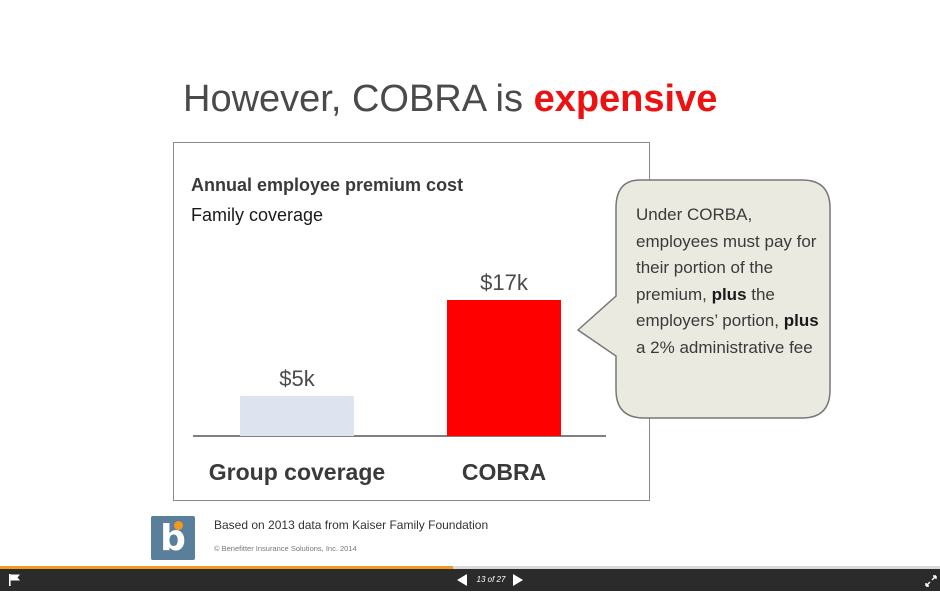  Describe the element at coordinates (327, 185) in the screenshot. I see `chart-title: Annual employee premium cost` at that location.